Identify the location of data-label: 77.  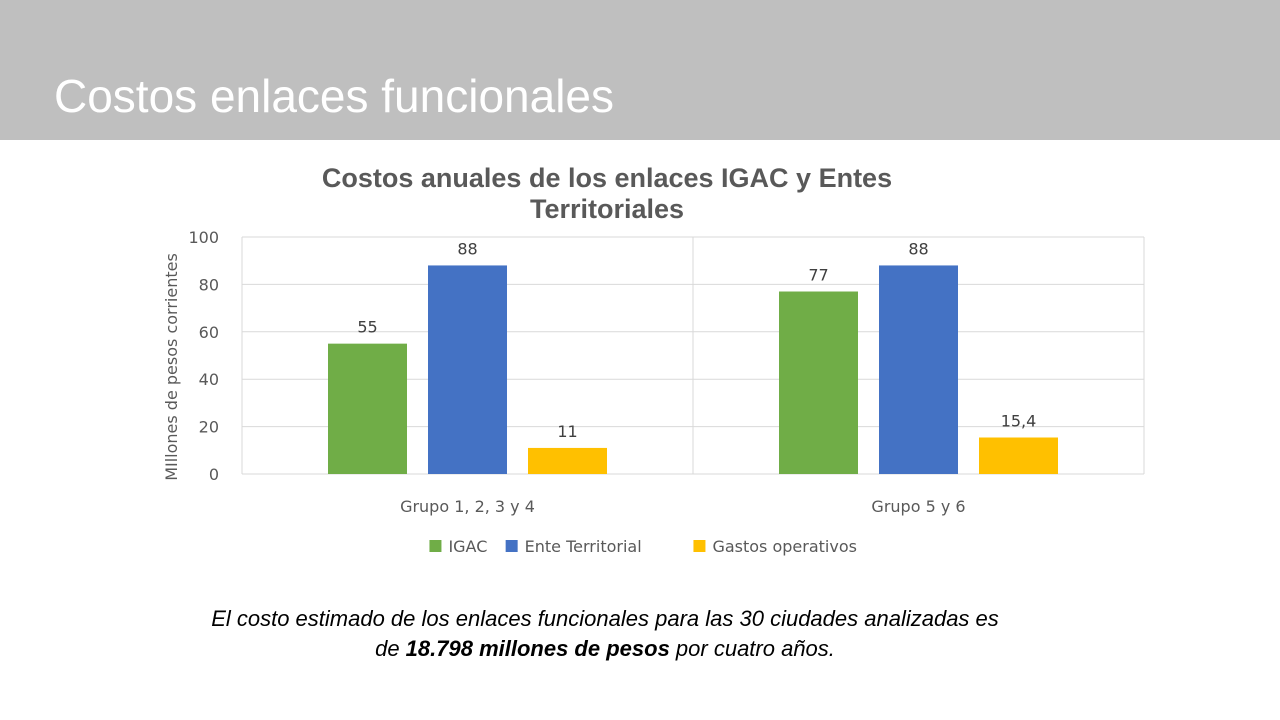
(818, 275).